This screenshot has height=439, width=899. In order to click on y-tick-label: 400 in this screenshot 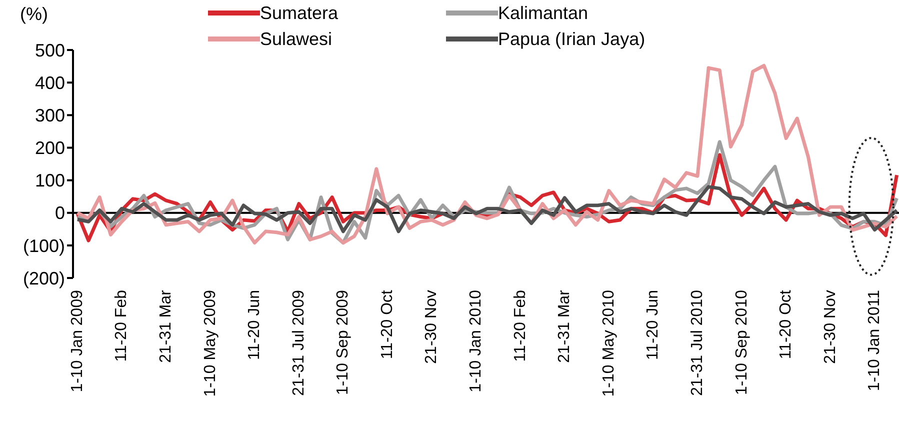, I will do `click(49, 82)`.